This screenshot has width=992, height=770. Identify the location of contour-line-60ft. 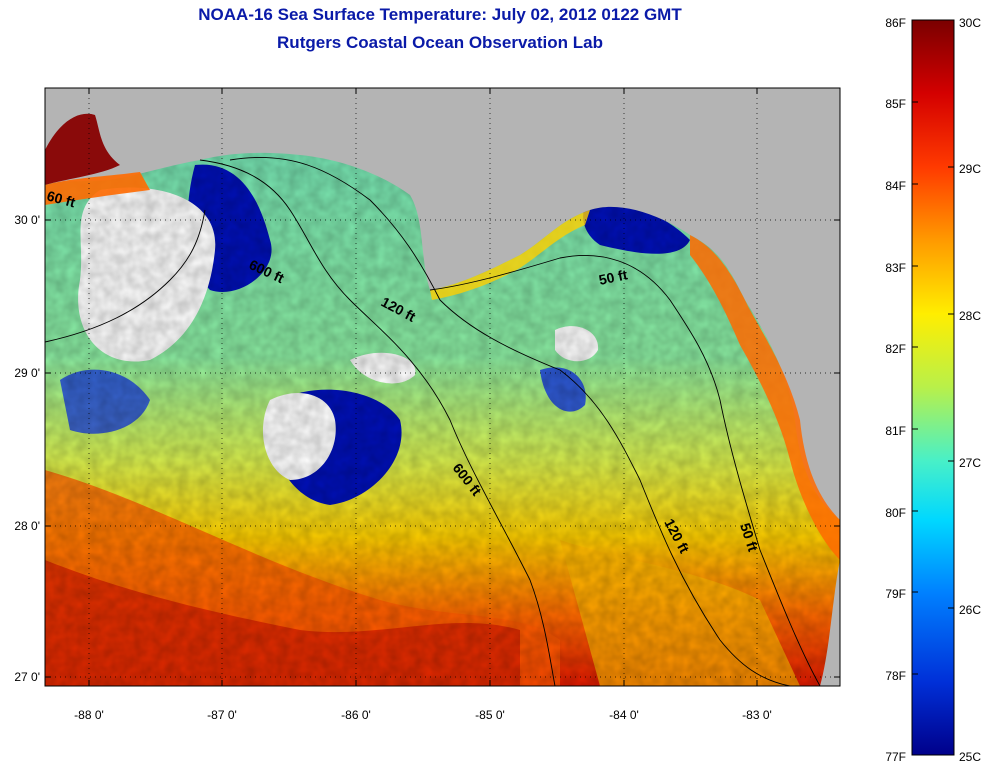
(125, 276).